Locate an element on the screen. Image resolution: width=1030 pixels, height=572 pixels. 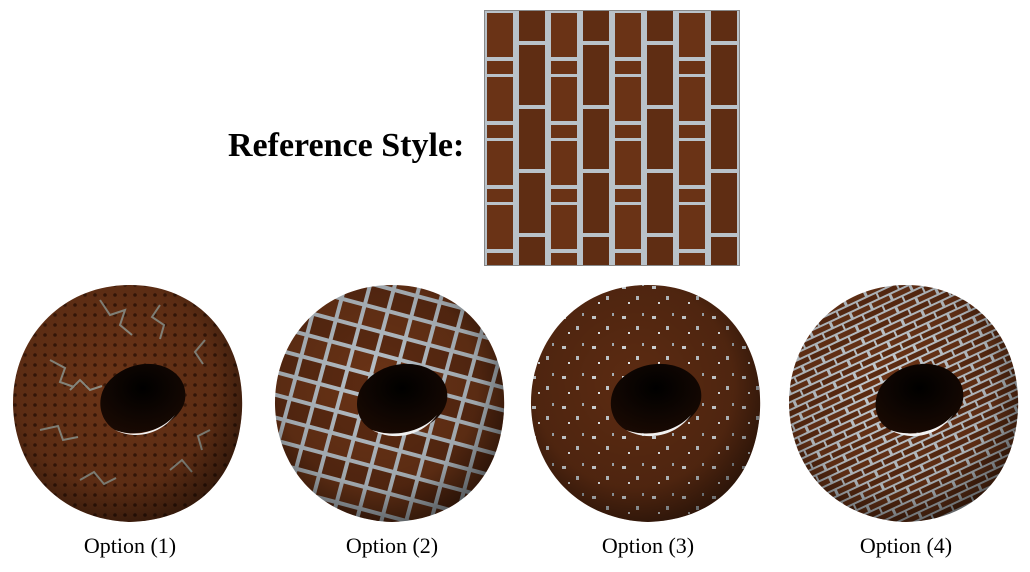
option-4: Option (4) is located at coordinates (906, 425).